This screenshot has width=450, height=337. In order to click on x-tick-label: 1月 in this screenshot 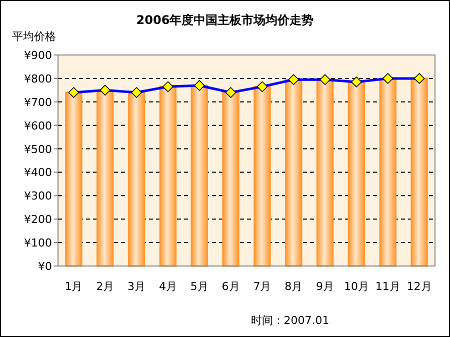, I will do `click(73, 286)`.